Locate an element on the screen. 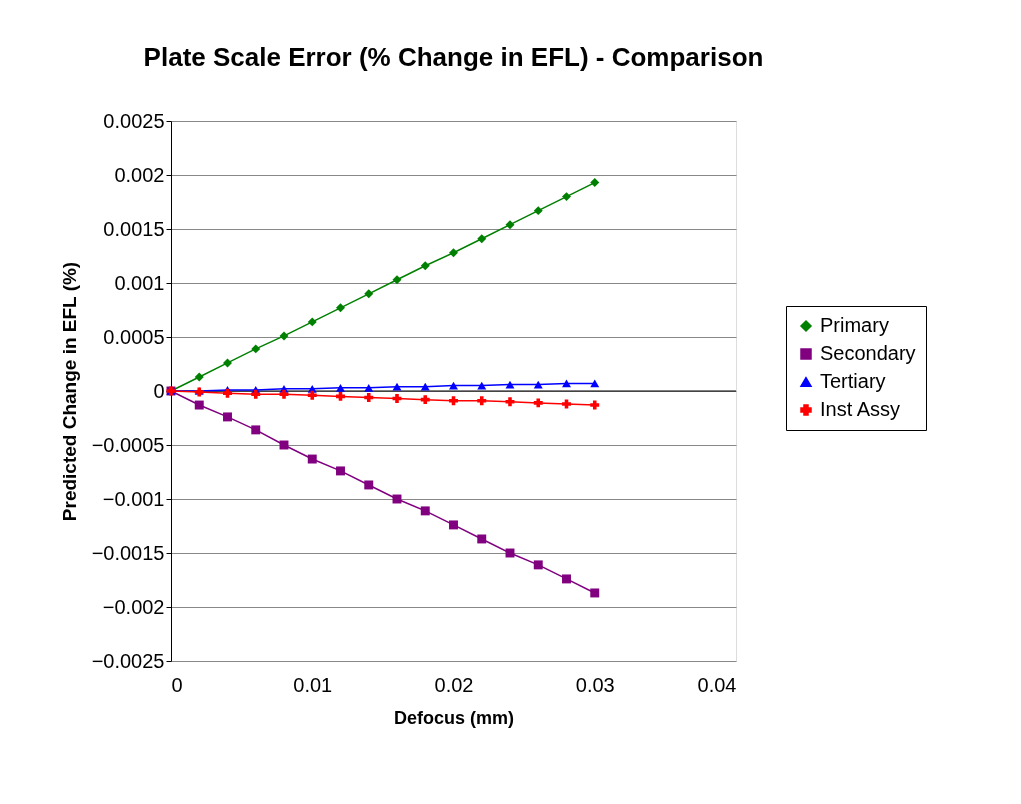 This screenshot has width=1021, height=804. y-tick-label: −0.0015 is located at coordinates (128, 552).